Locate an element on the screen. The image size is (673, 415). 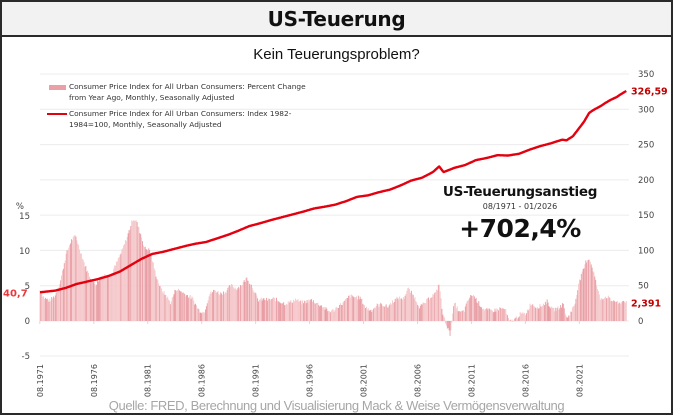
x-axis-tick: 08.2011 is located at coordinates (471, 380).